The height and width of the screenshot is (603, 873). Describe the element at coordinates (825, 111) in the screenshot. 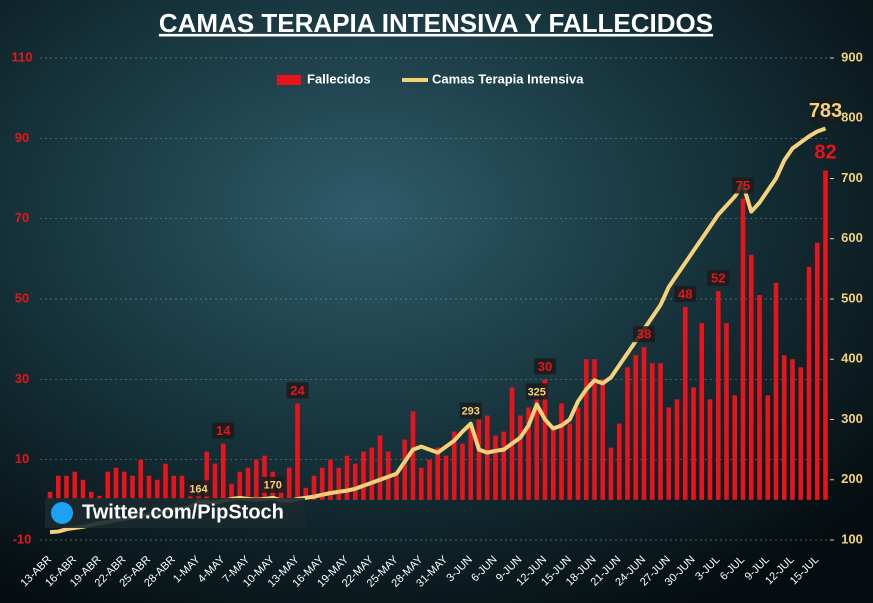

I see `data-label: 783` at that location.